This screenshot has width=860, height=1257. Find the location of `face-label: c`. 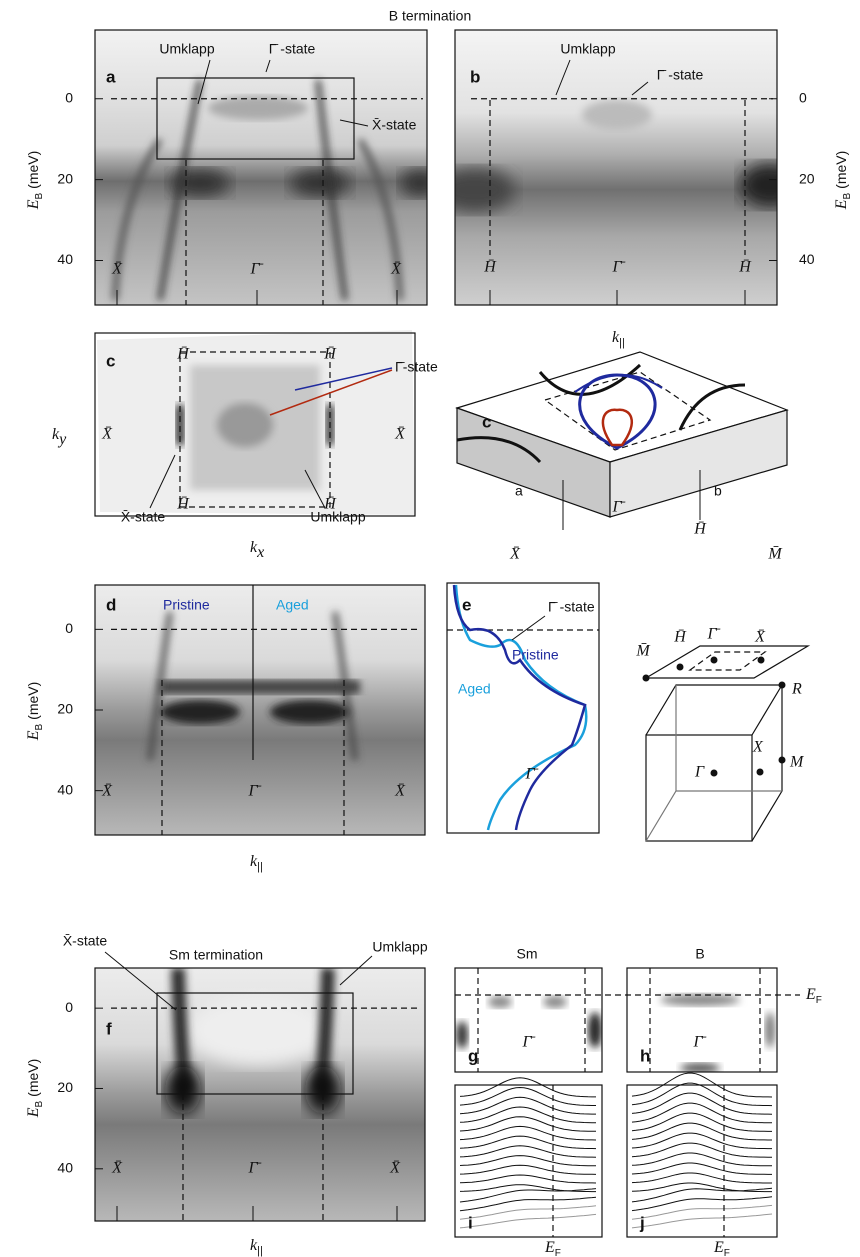

face-label: c is located at coordinates (486, 421).